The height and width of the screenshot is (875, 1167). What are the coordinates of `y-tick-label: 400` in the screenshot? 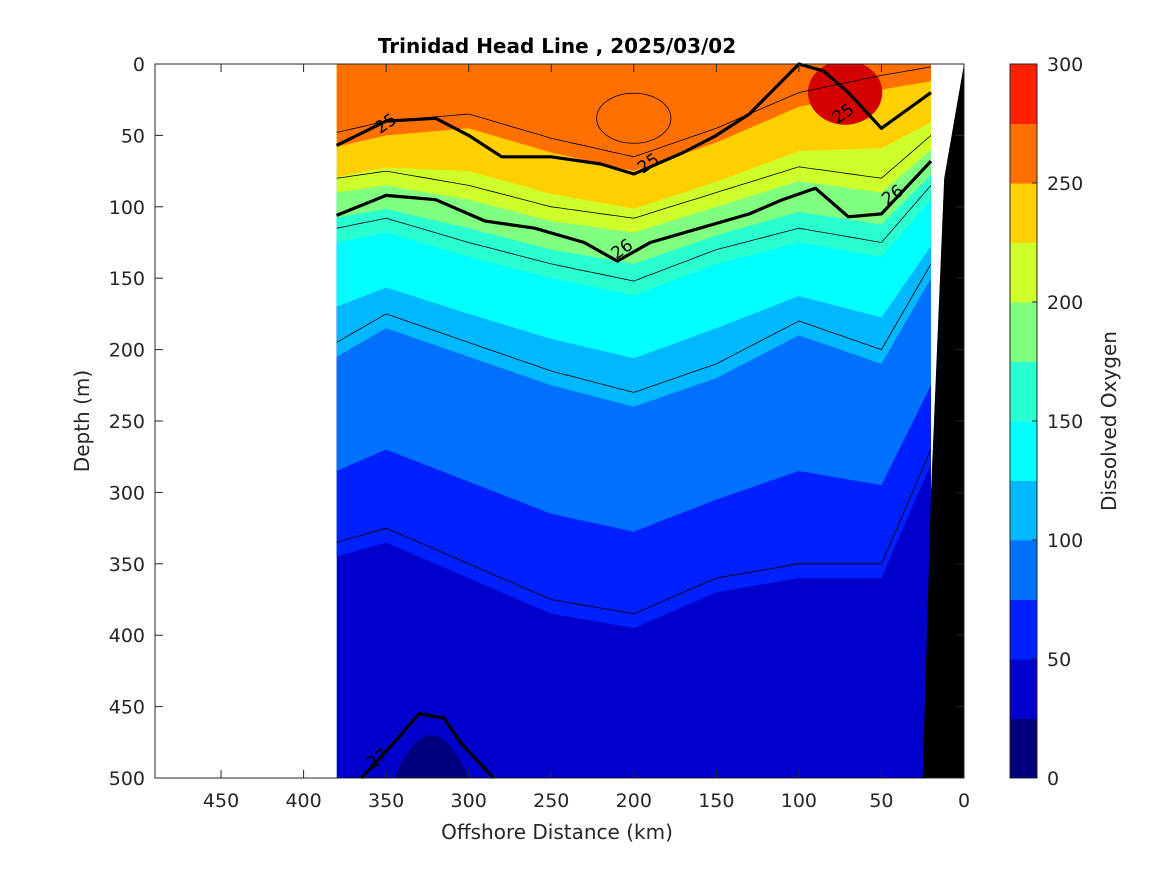 It's located at (127, 636).